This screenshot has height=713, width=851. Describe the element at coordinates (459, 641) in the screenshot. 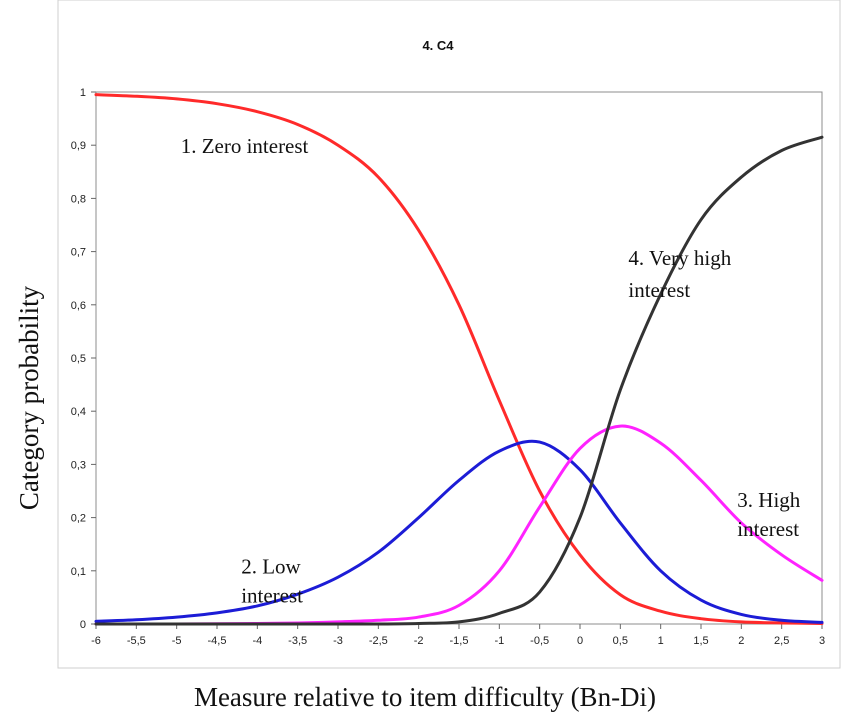

I see `x-tick-label: -1,5` at that location.